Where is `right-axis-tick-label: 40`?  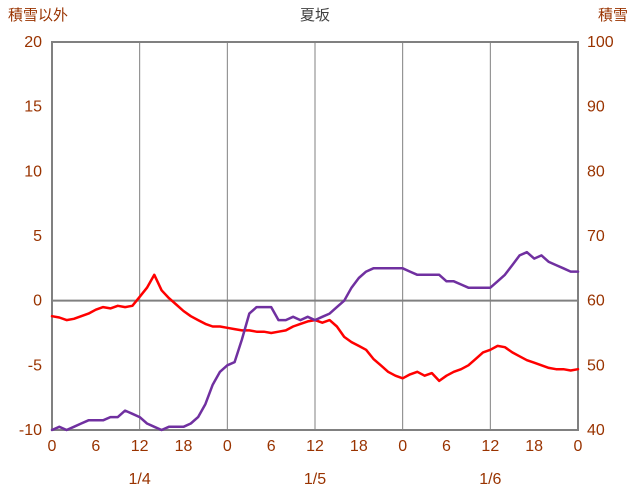 right-axis-tick-label: 40 is located at coordinates (596, 430).